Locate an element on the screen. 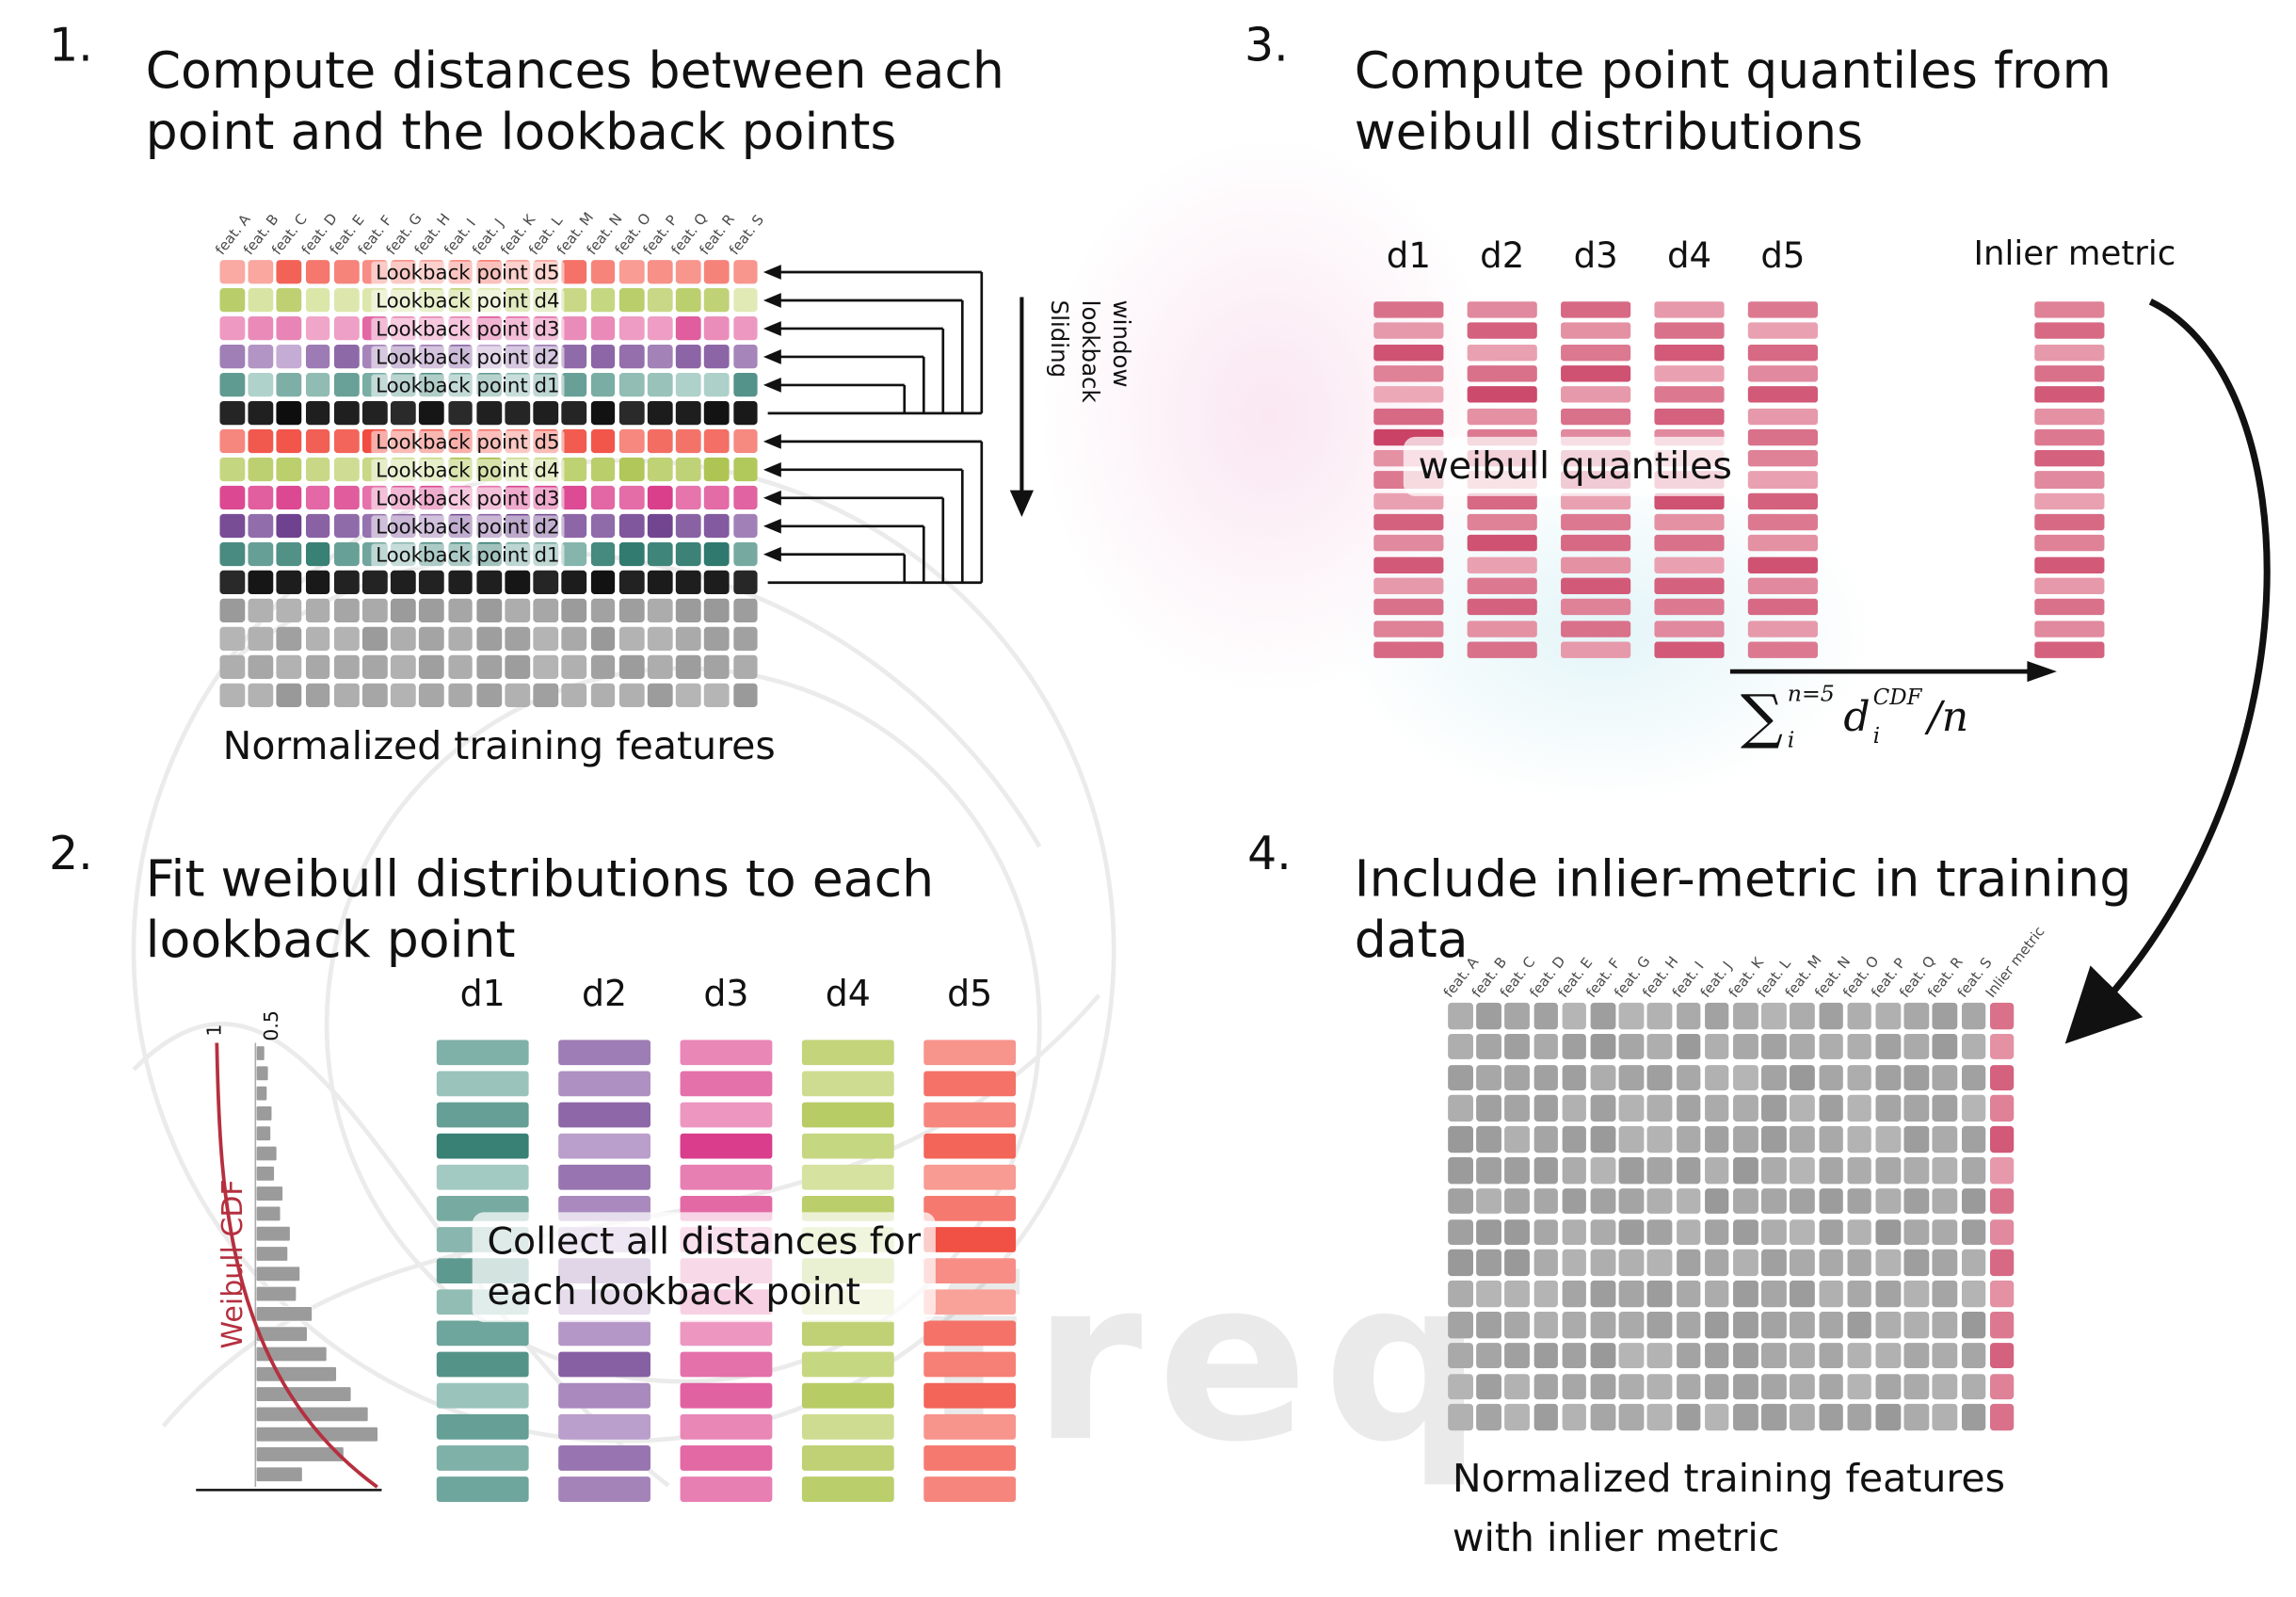 The image size is (2296, 1597). distance-column-label: d4 is located at coordinates (1689, 255).